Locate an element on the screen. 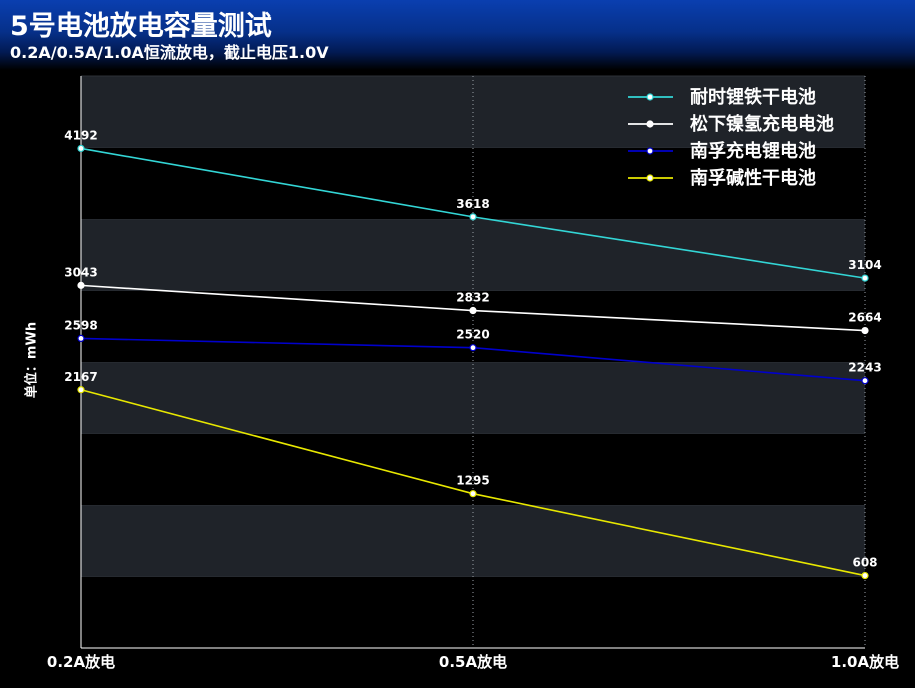 This screenshot has width=915, height=688. legend-label: 松下镍氢充电电池 is located at coordinates (762, 124).